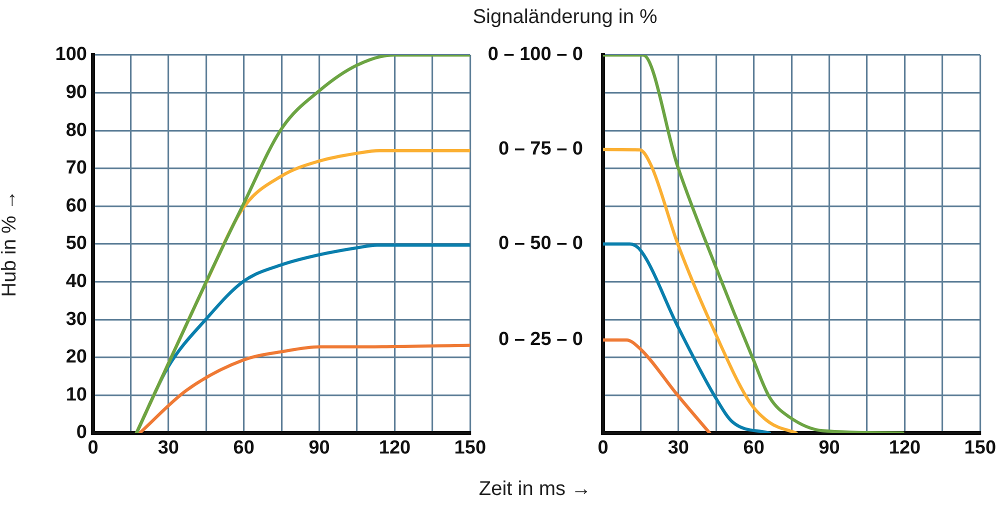 The image size is (1000, 506). I want to click on x-axis-title: Zeit in ms →, so click(535, 489).